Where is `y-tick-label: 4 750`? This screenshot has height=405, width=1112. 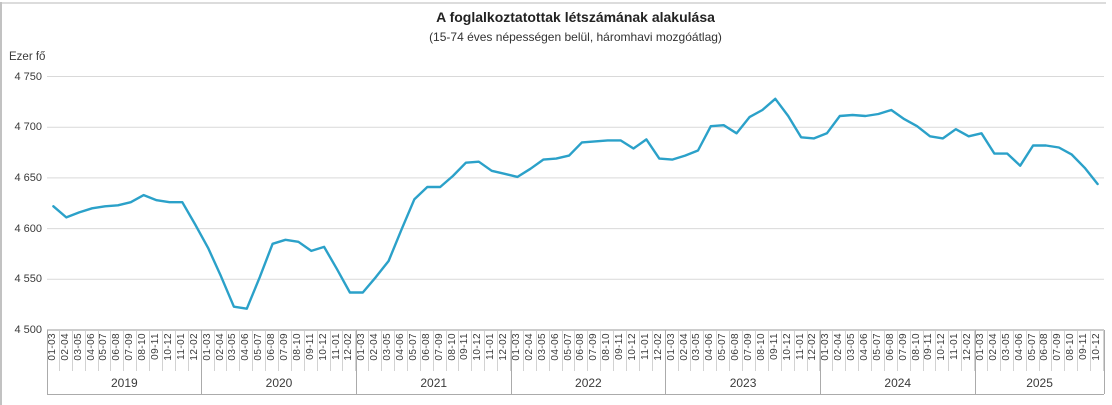
y-tick-label: 4 750 is located at coordinates (28, 76).